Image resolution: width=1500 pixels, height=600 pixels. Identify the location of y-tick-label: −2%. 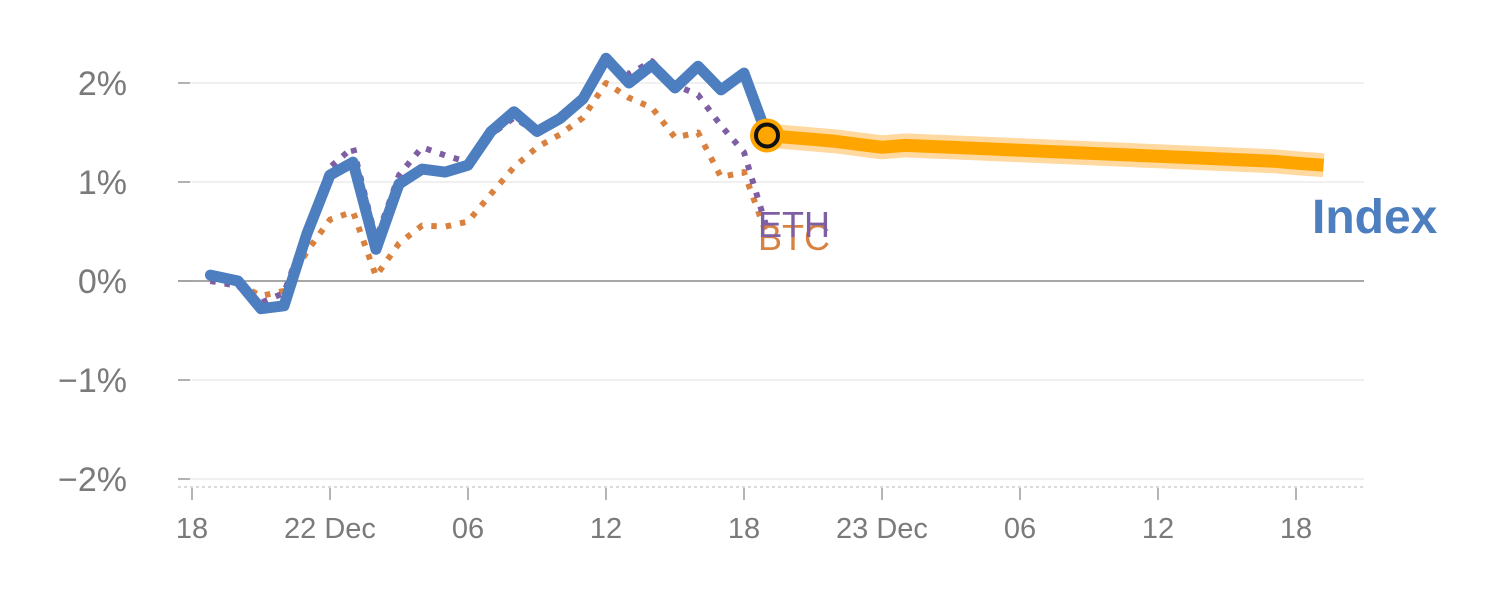
(92, 480).